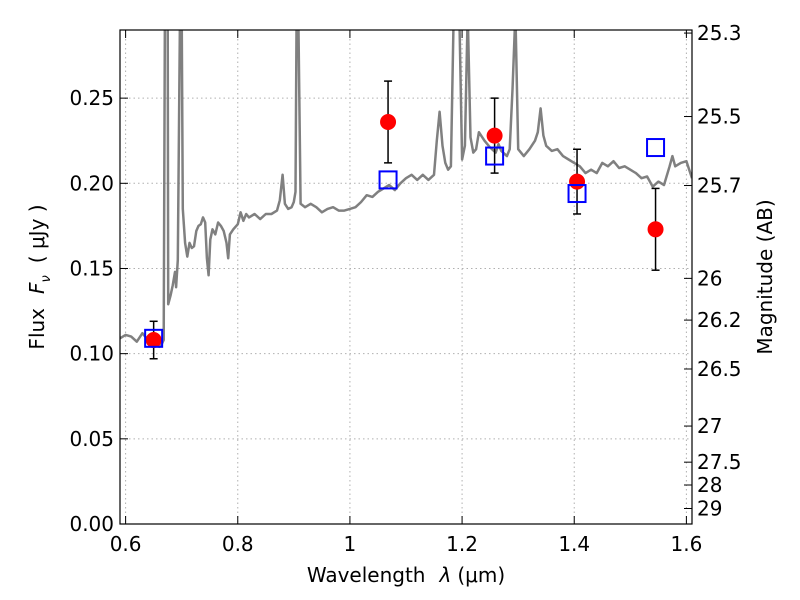 Image resolution: width=800 pixels, height=600 pixels. Describe the element at coordinates (238, 544) in the screenshot. I see `x-tick-label: 0.8` at that location.